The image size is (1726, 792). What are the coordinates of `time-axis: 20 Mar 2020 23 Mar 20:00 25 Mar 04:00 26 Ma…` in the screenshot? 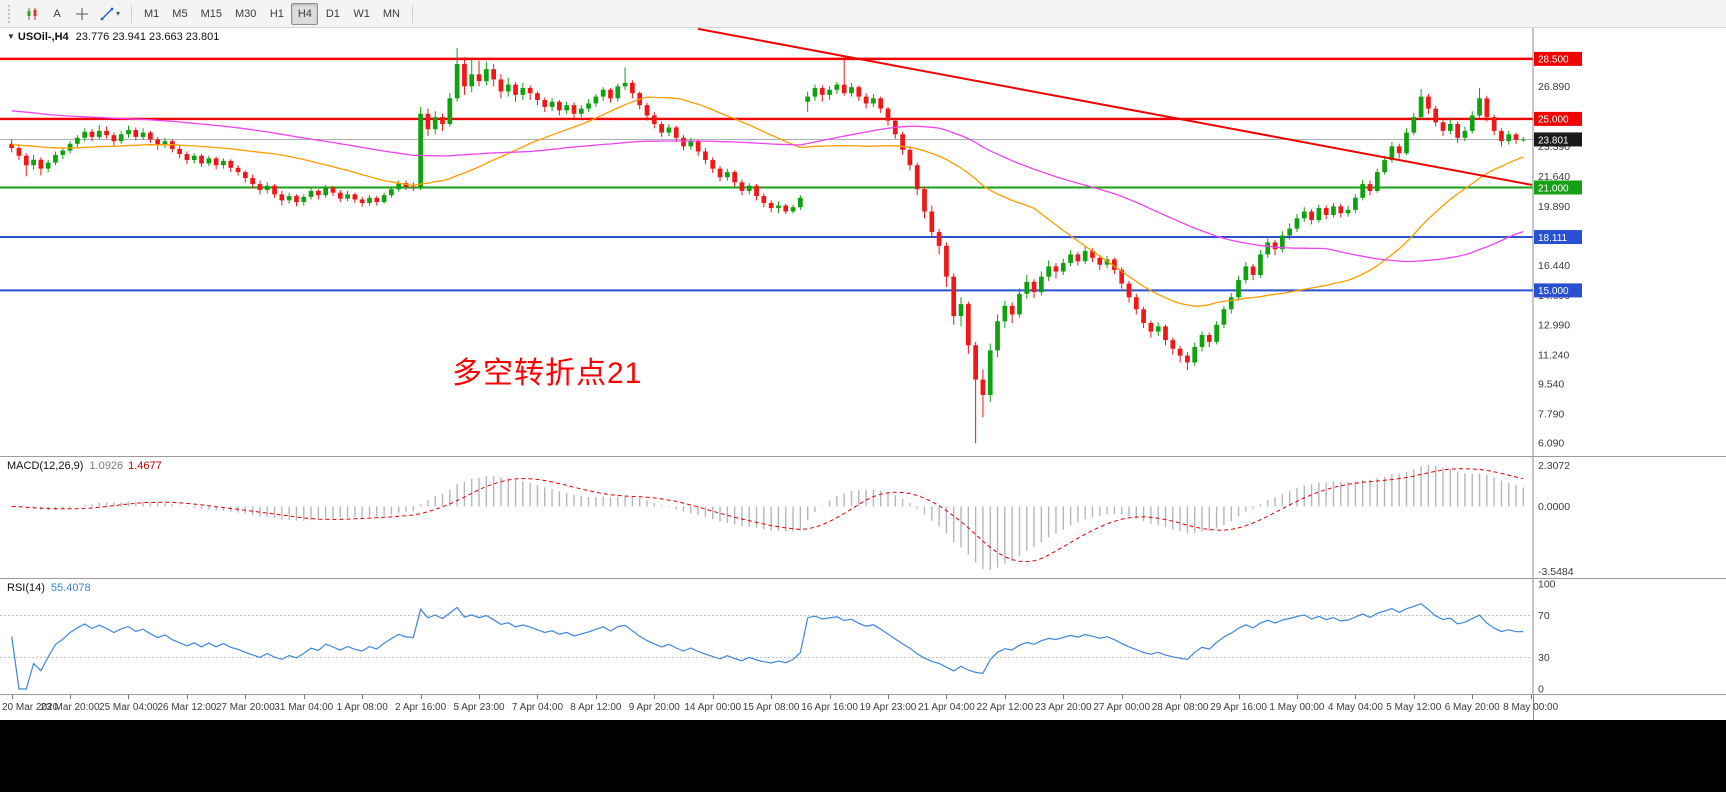 It's located at (863, 707).